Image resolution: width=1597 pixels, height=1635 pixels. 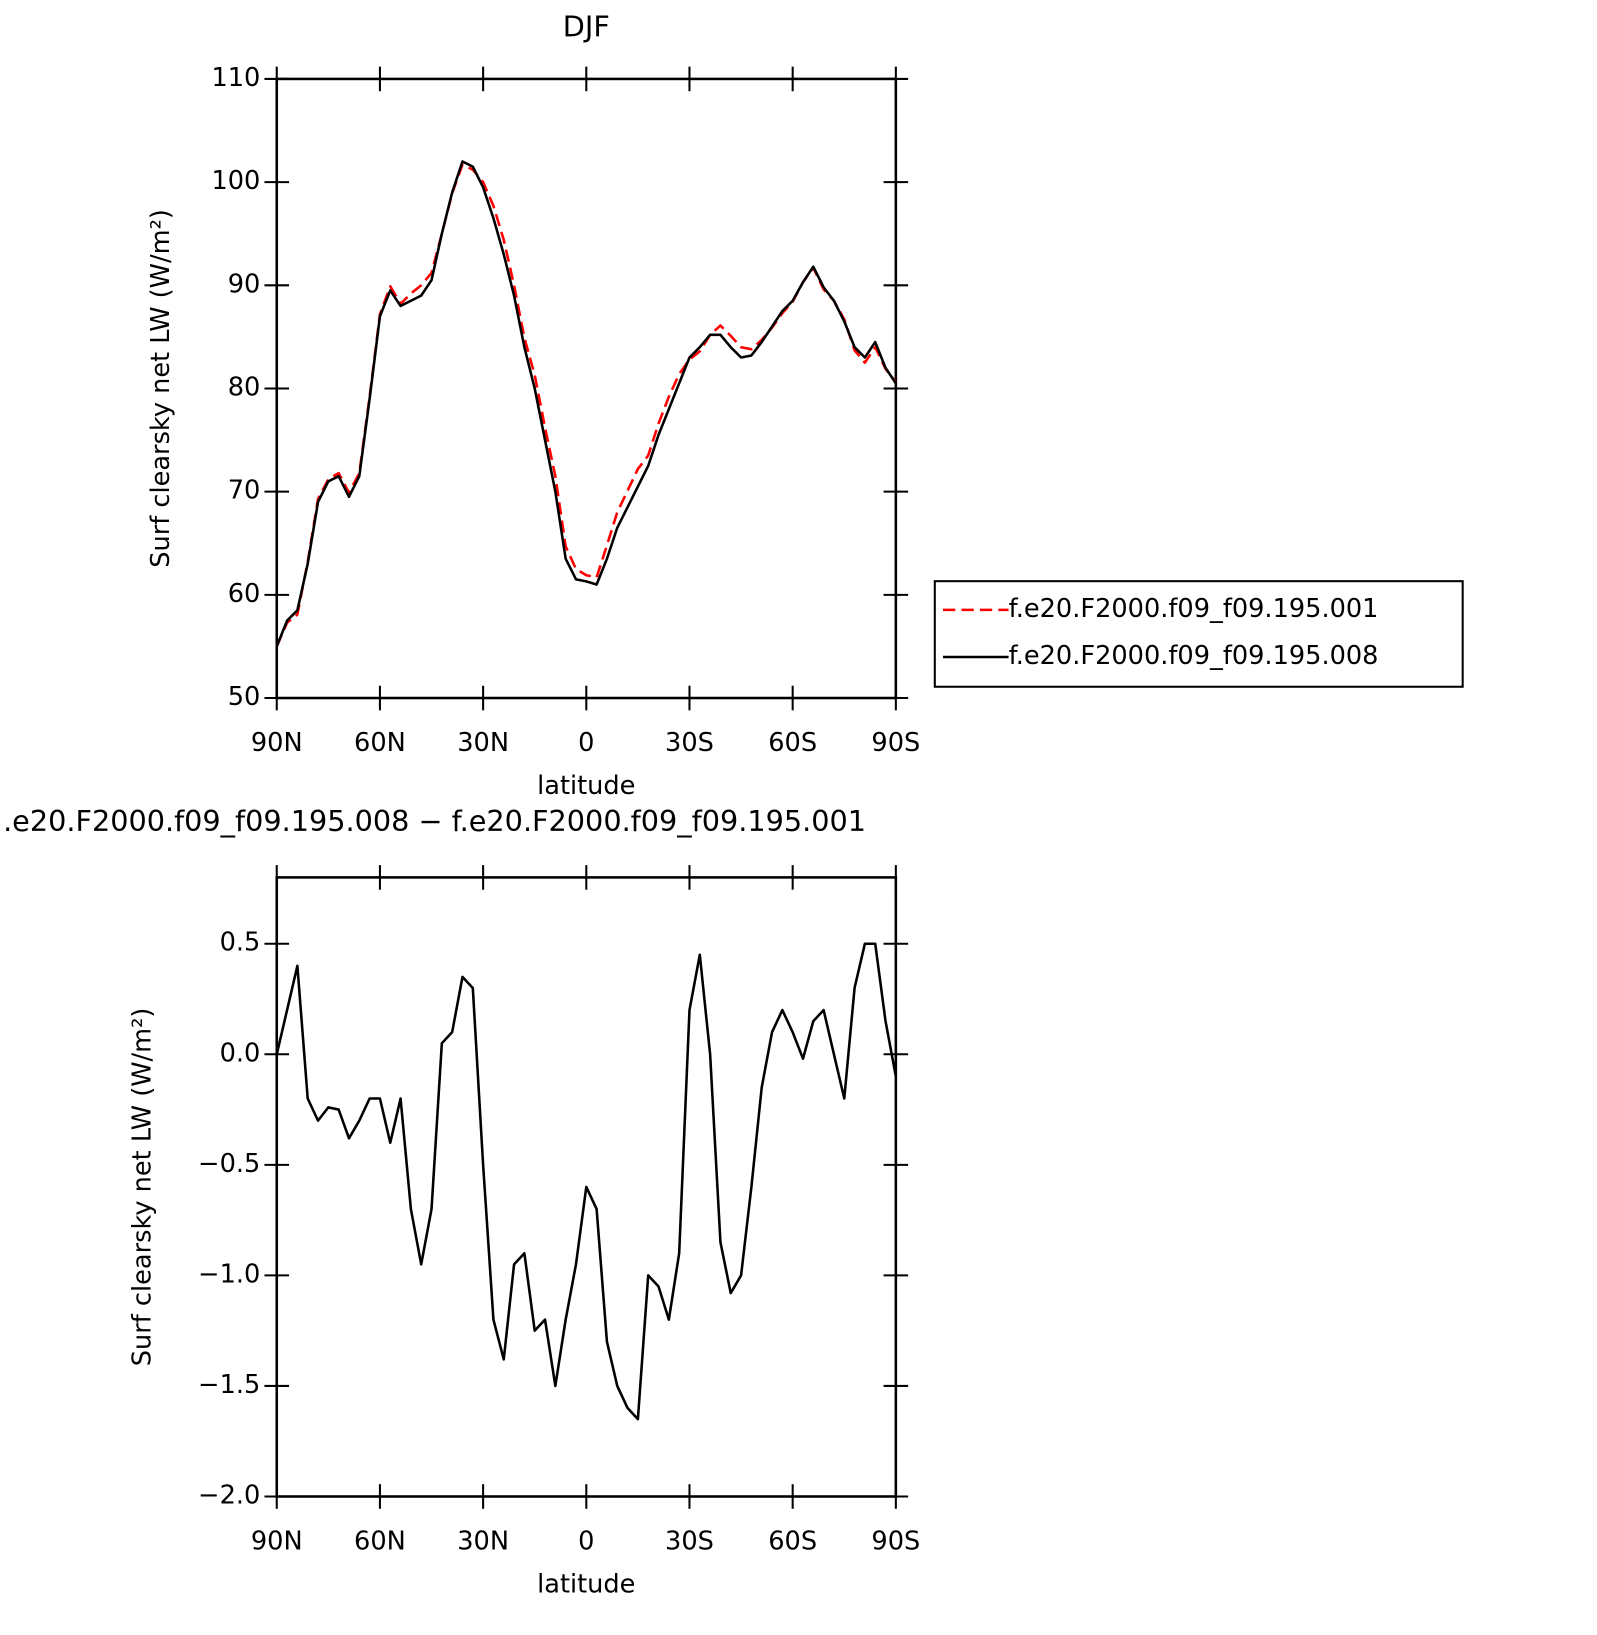 I want to click on chart-title: DJF, so click(x=586, y=27).